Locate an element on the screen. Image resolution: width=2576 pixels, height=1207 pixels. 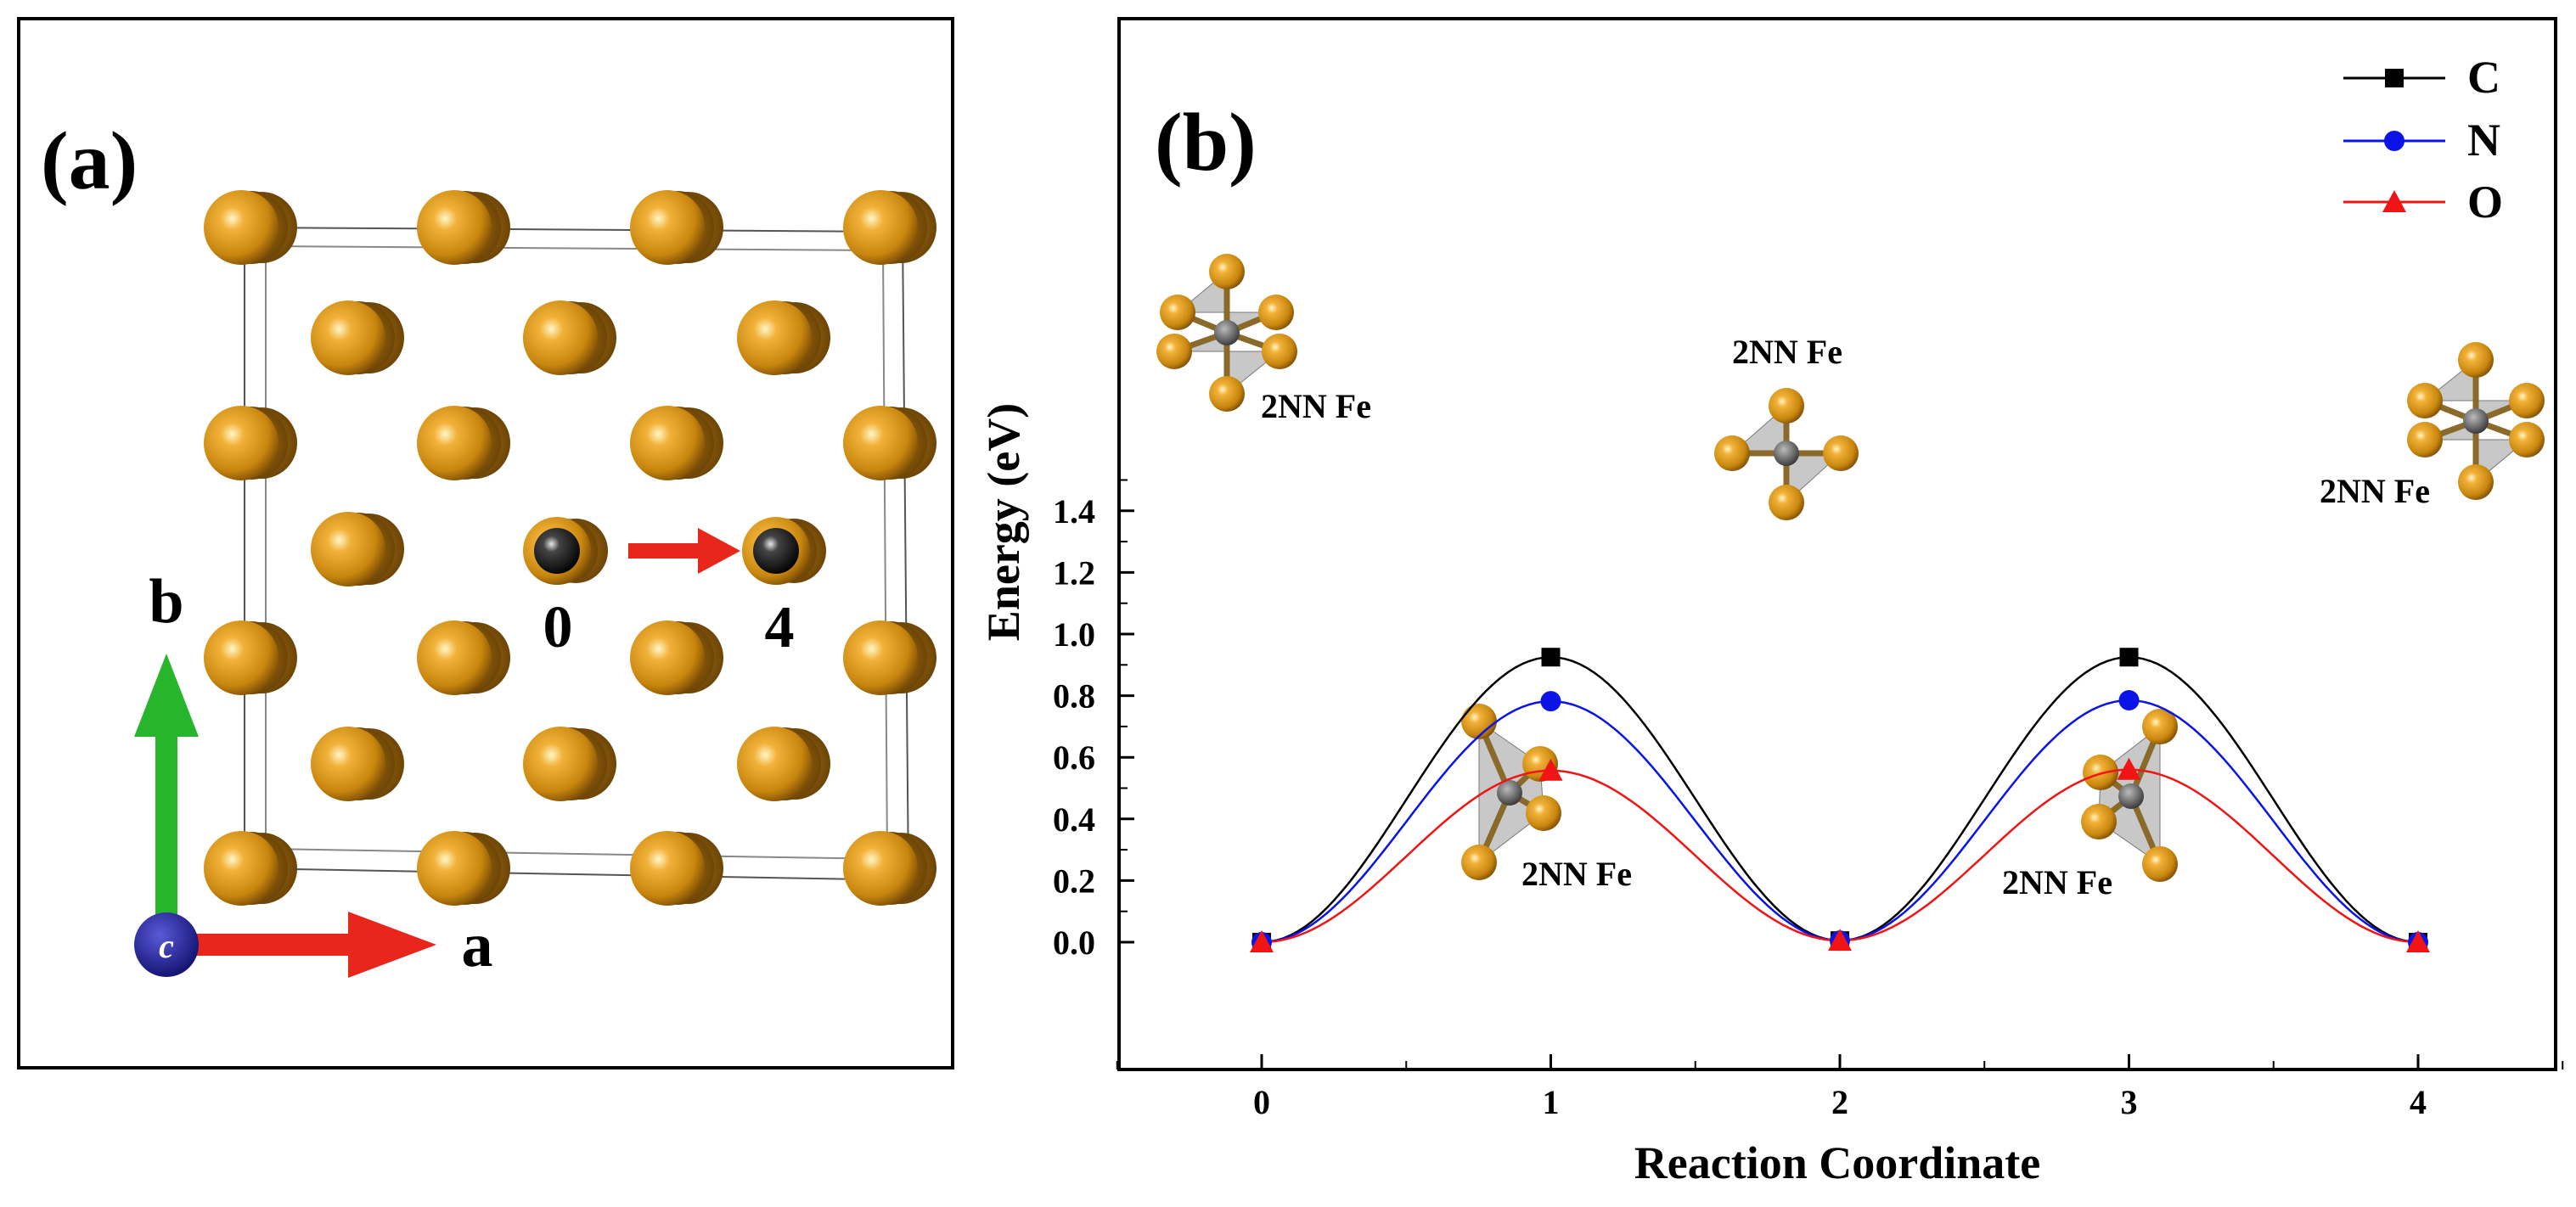
y-tick-label: 0.0 is located at coordinates (1074, 942).